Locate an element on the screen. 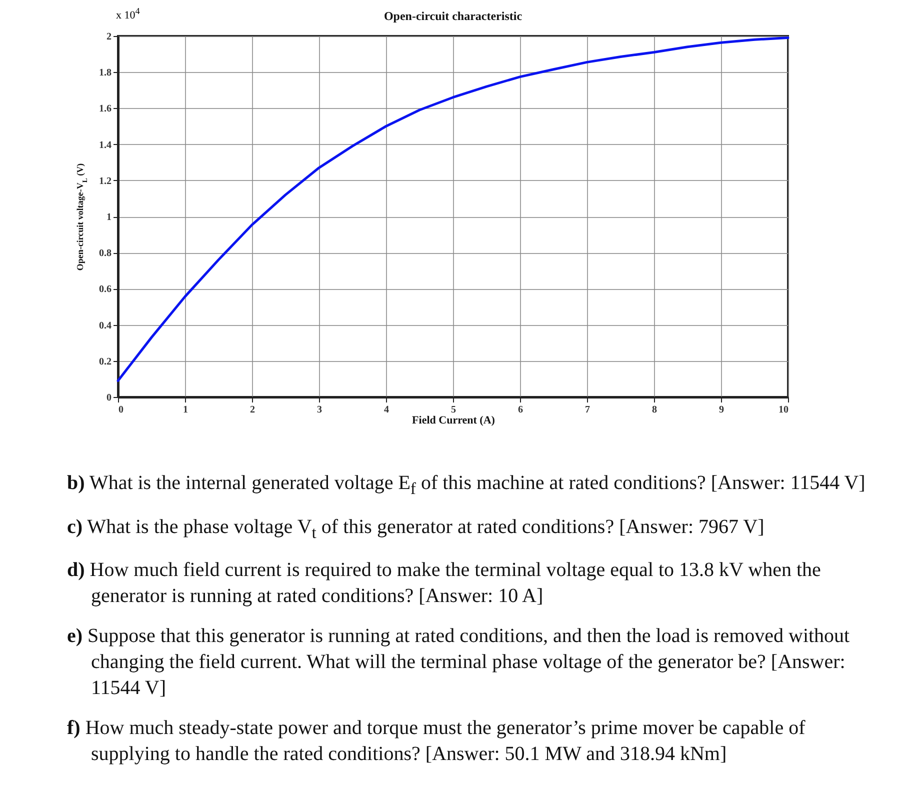 The height and width of the screenshot is (809, 903). x-tick-label: 6 is located at coordinates (520, 410).